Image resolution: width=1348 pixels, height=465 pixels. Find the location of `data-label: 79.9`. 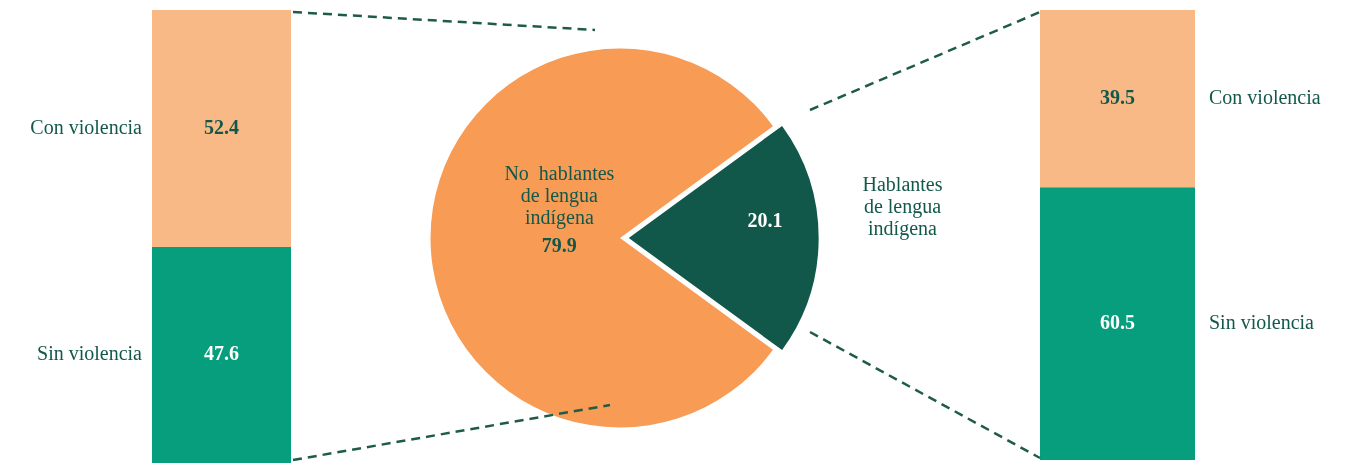

data-label: 79.9 is located at coordinates (559, 245).